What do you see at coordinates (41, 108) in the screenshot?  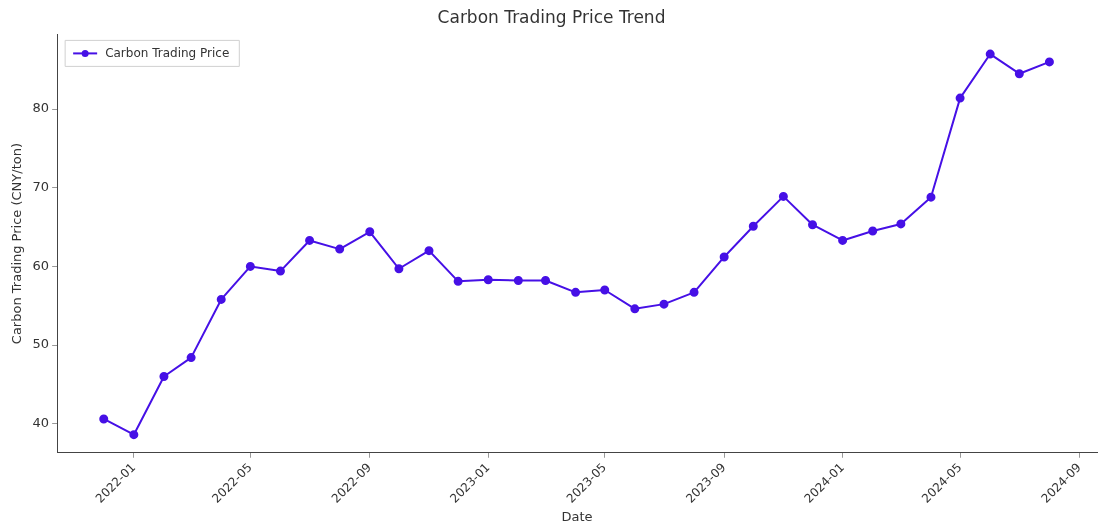 I see `y-tick-label: 80` at bounding box center [41, 108].